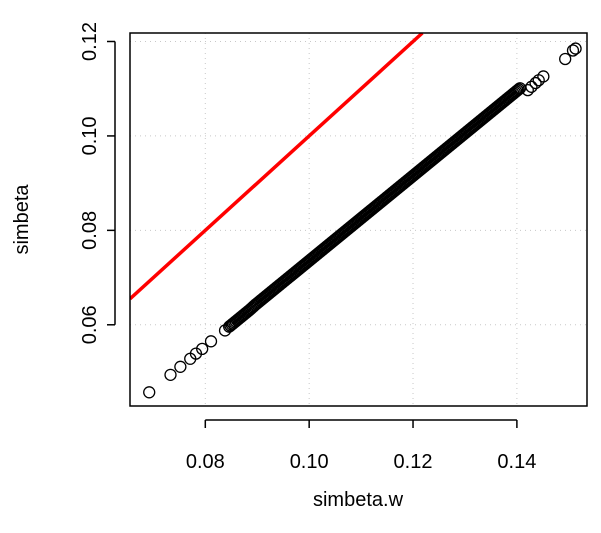 The image size is (601, 533). Describe the element at coordinates (90, 230) in the screenshot. I see `y-tick-label: 0.08` at that location.